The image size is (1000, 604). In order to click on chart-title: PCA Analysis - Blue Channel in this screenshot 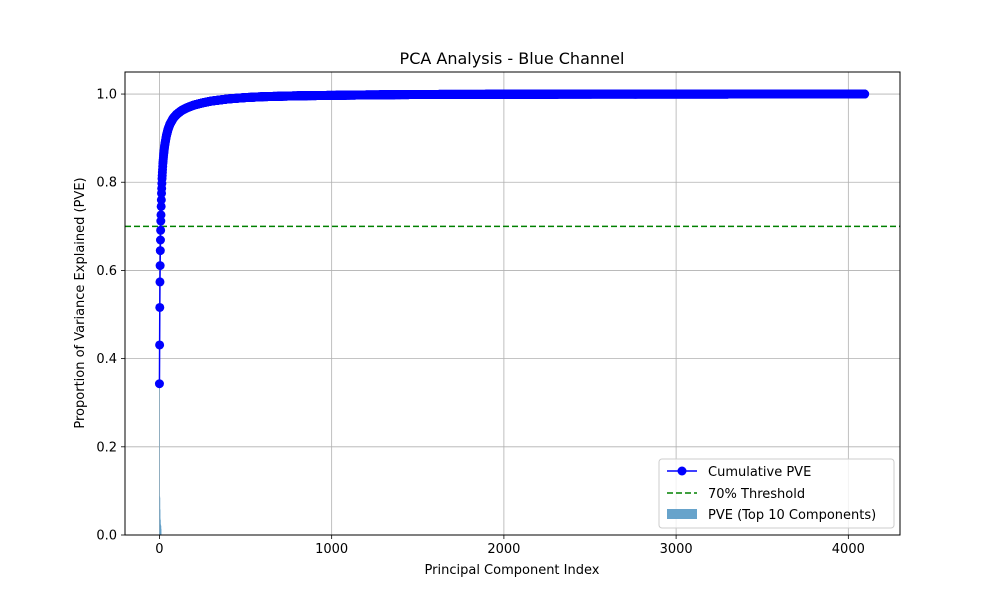, I will do `click(512, 58)`.